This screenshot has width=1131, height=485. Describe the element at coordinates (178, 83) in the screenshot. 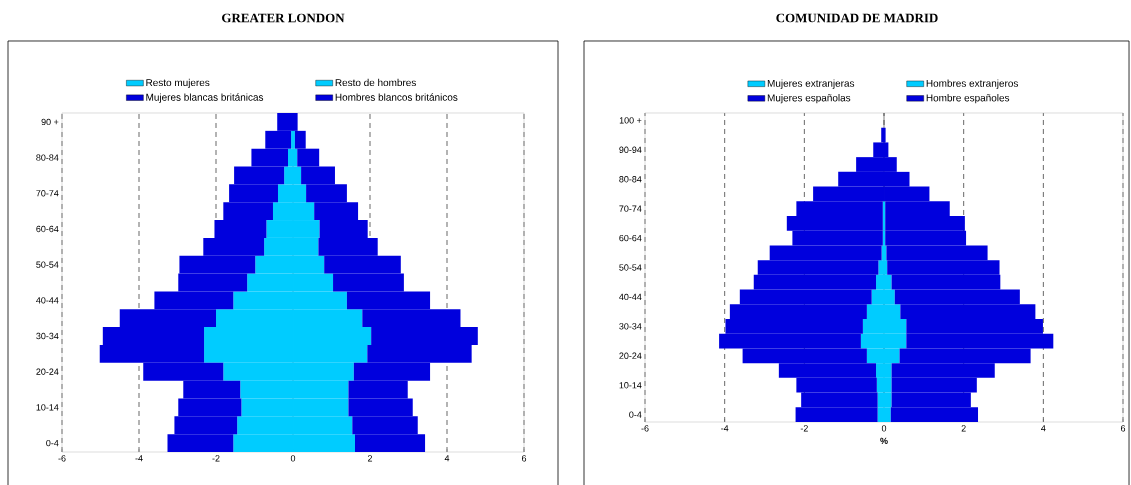

I see `legend-label: Resto mujeres` at that location.